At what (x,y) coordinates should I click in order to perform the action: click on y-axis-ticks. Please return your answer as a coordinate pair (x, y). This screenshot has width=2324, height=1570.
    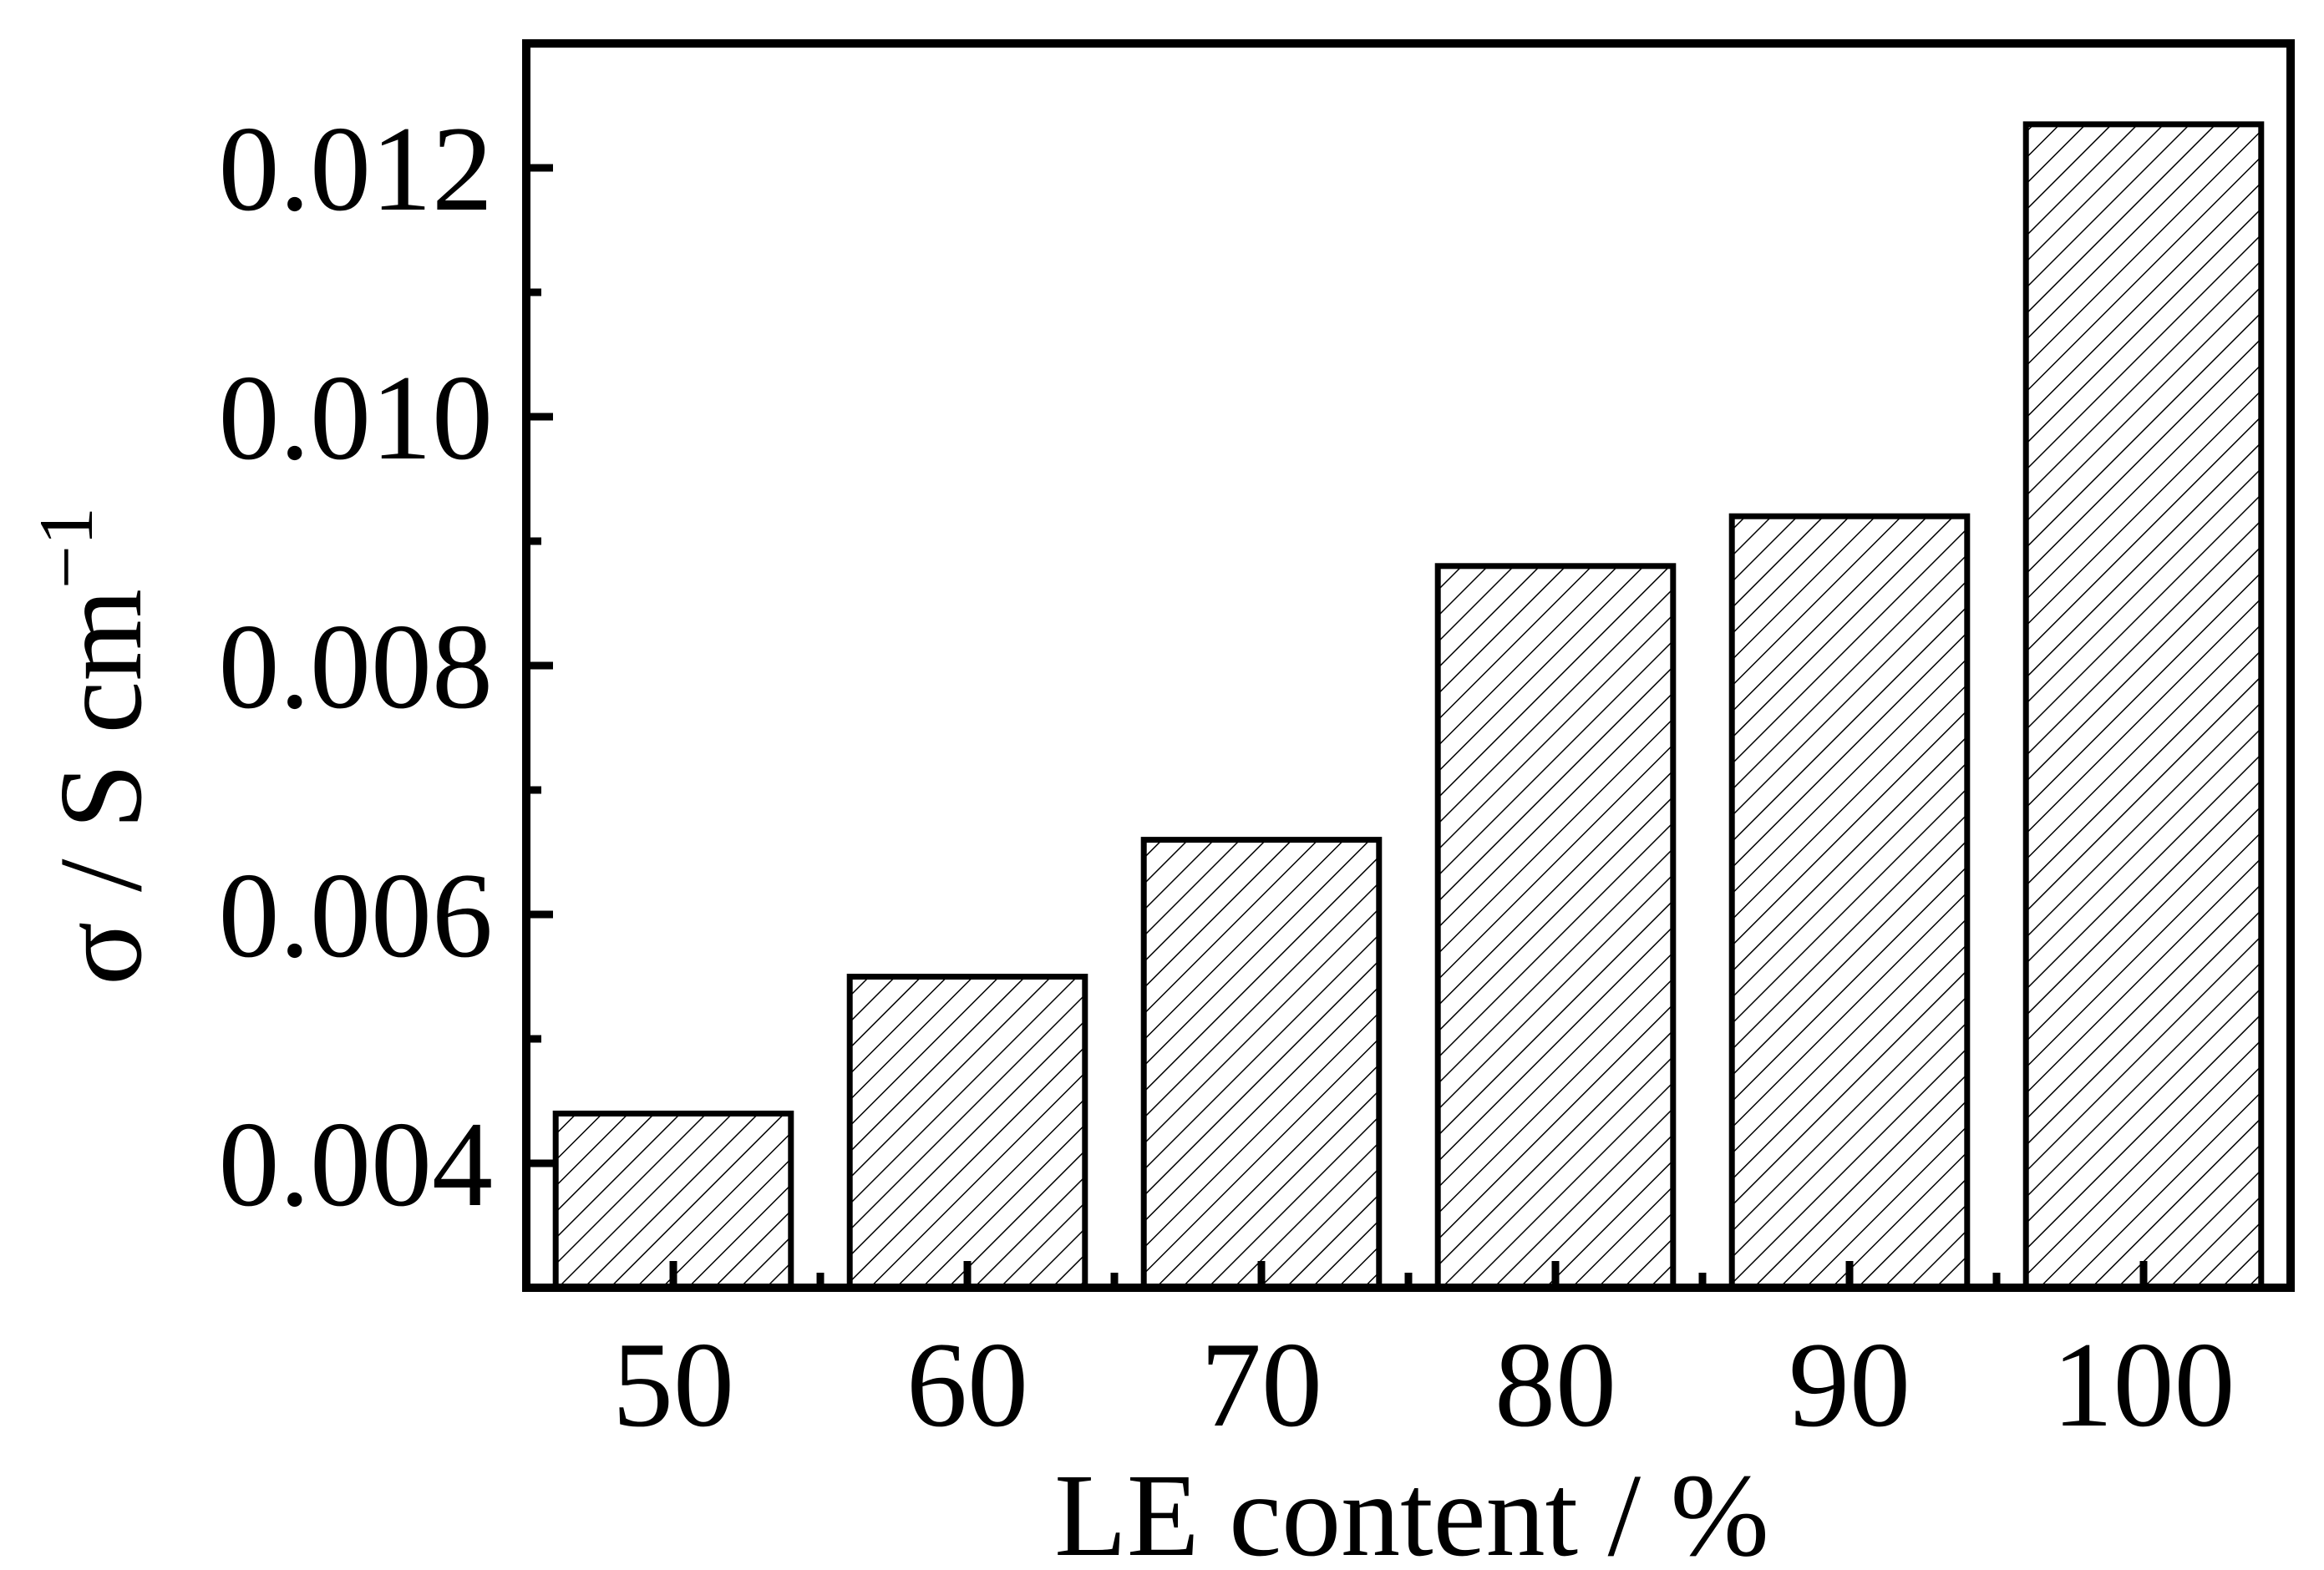
    Looking at the image, I should click on (539, 665).